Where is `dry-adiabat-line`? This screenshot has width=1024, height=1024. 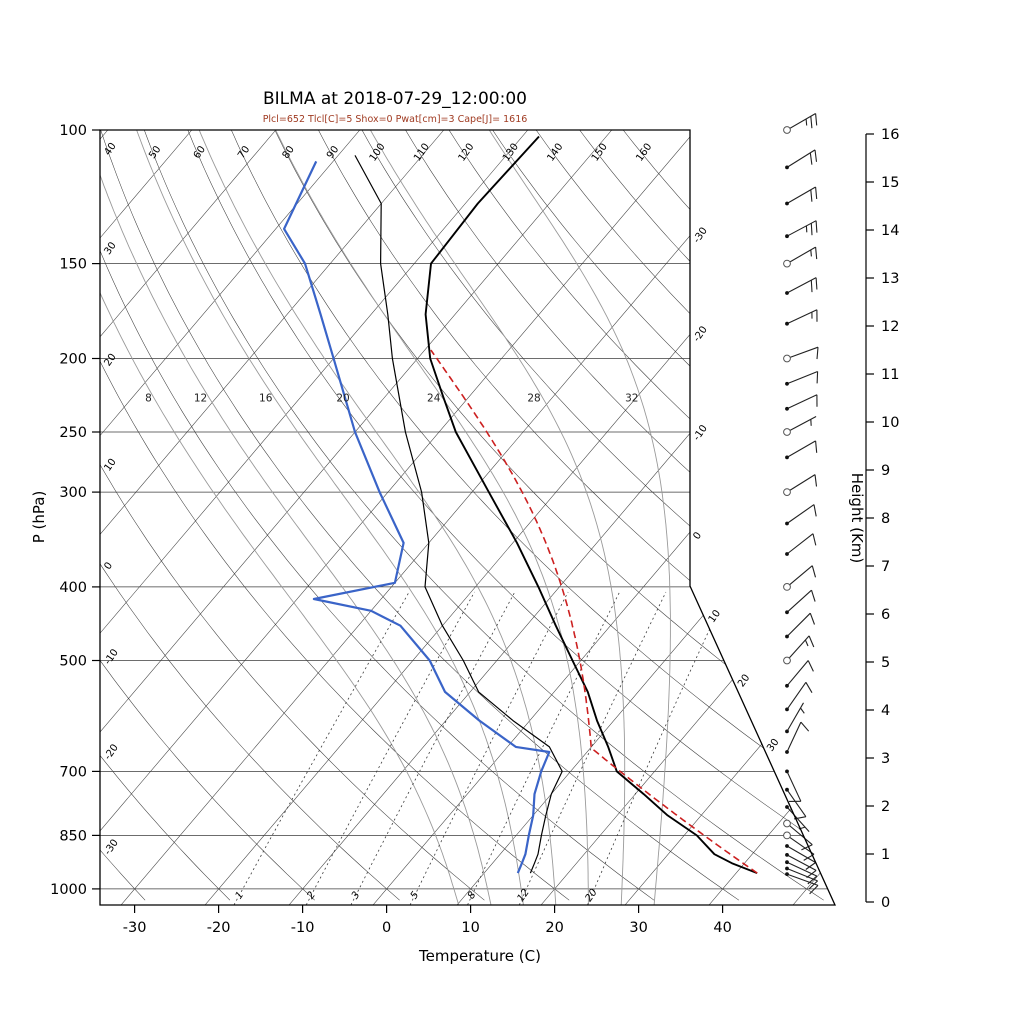
dry-adiabat-line is located at coordinates (165, 515).